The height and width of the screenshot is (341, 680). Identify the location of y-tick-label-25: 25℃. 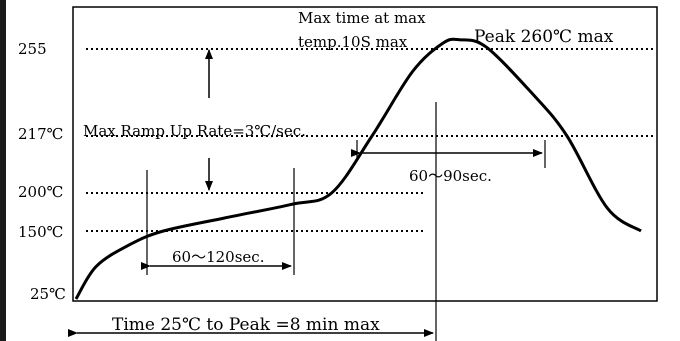
(48, 294).